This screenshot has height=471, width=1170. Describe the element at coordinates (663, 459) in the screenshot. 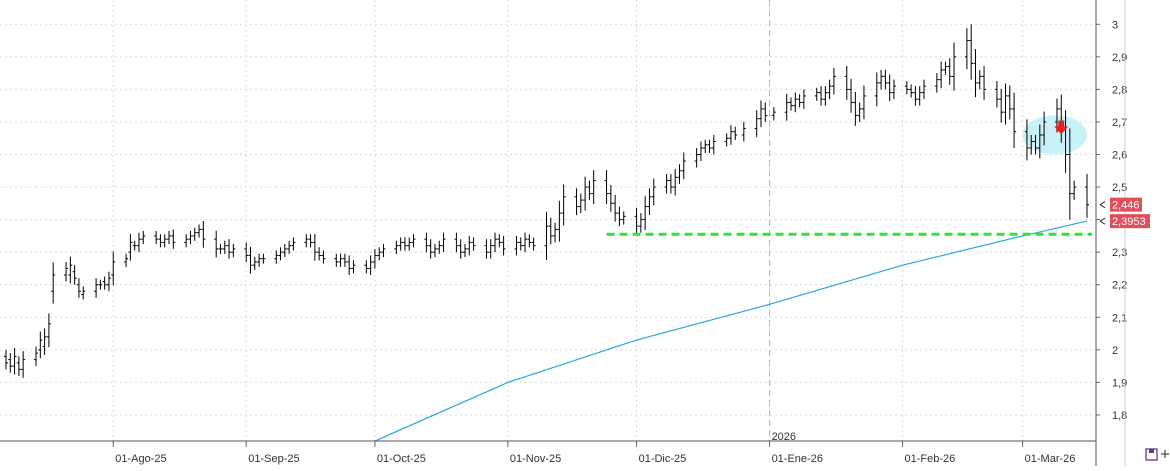

I see `x-tick-label: 01-Dic-25` at that location.